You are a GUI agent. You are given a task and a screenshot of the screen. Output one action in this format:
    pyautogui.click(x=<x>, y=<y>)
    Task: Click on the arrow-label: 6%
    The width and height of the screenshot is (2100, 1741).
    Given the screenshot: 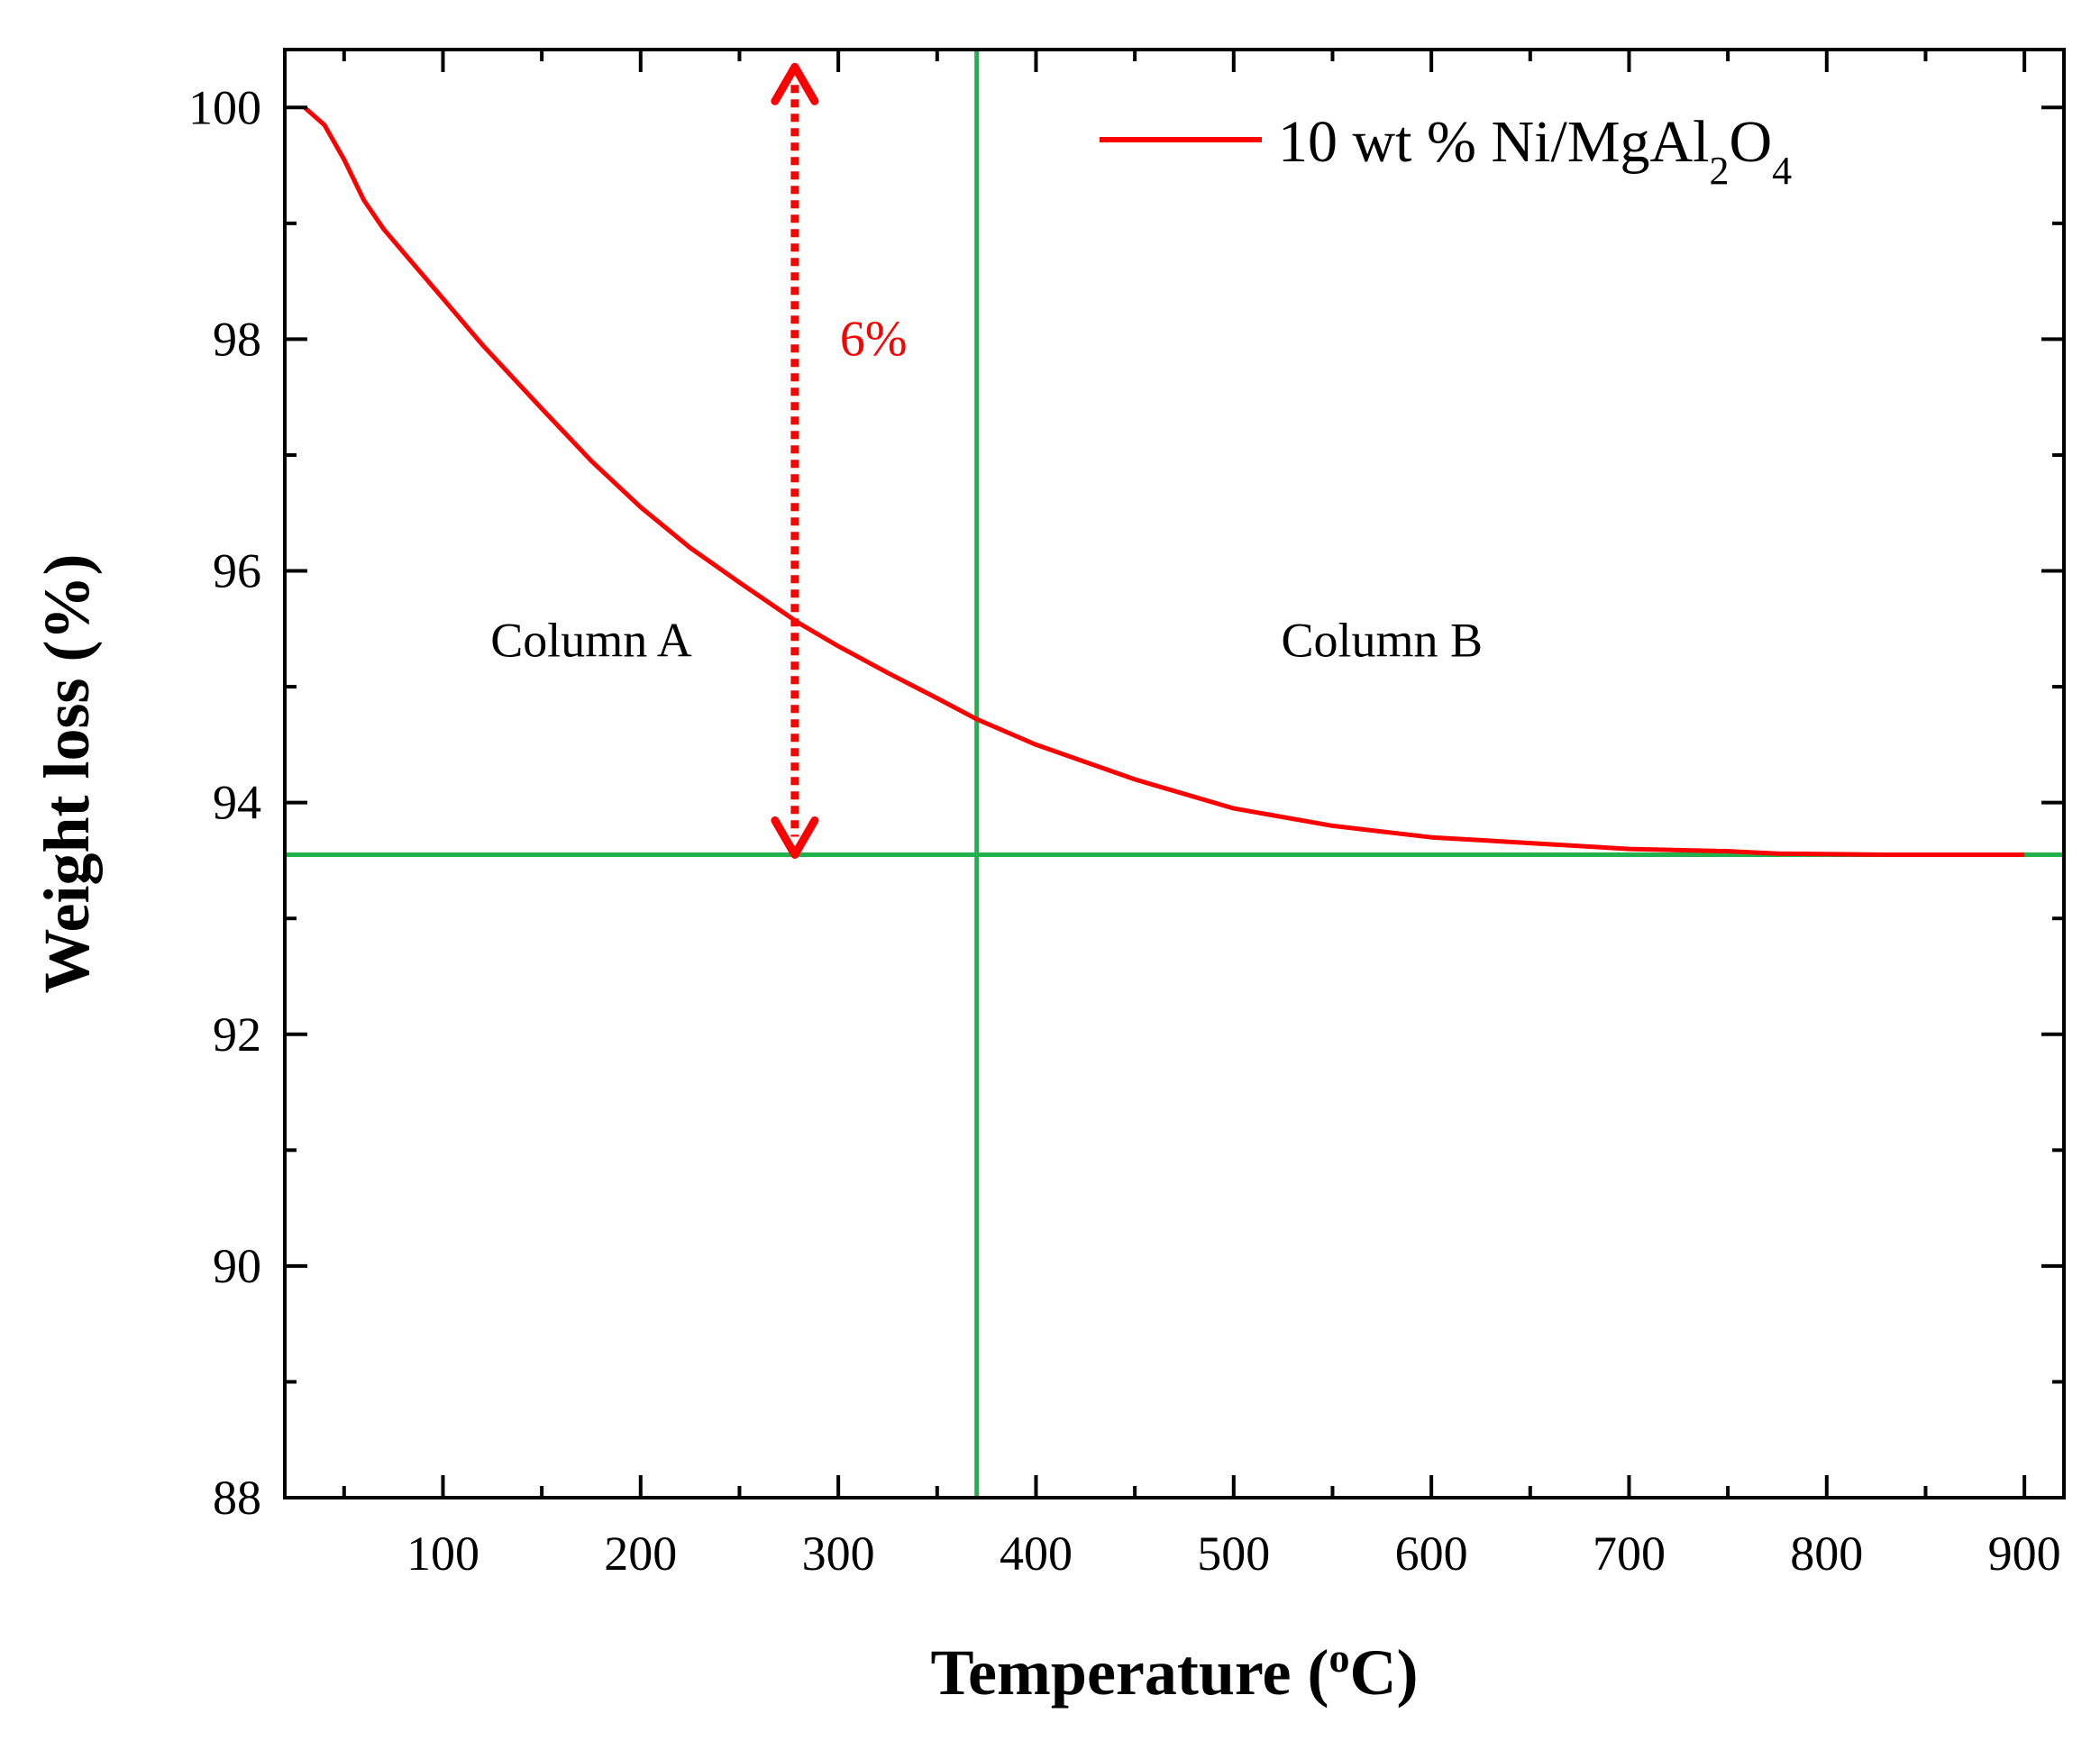 What is the action you would take?
    pyautogui.click(x=874, y=339)
    